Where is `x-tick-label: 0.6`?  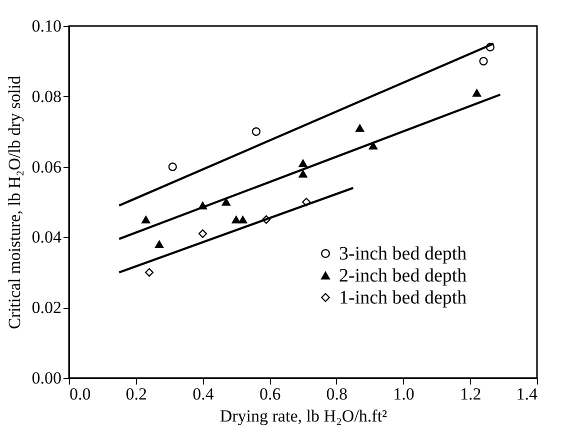 x-tick-label: 0.6 is located at coordinates (270, 394).